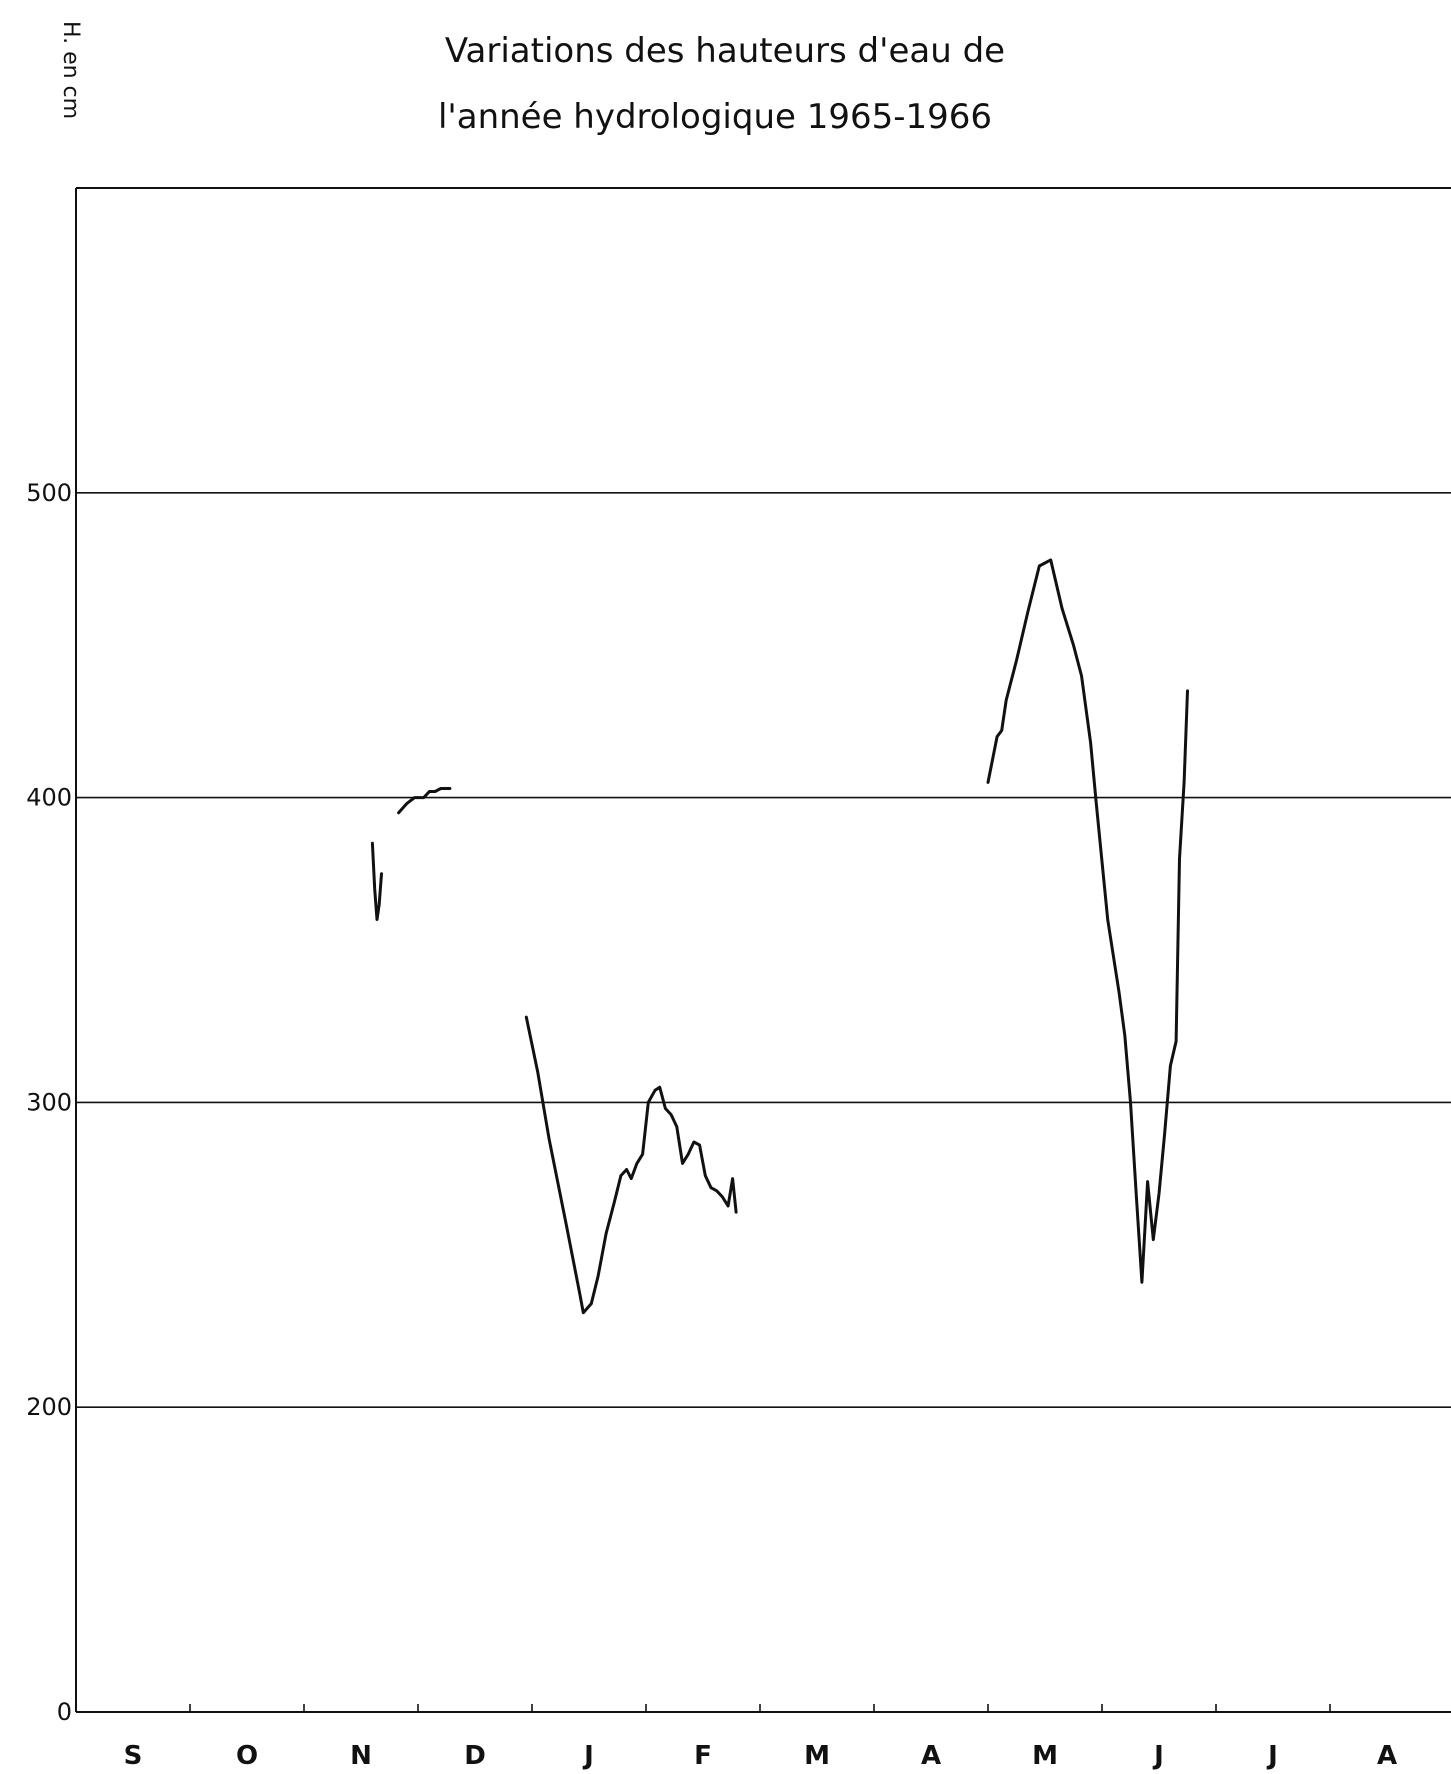  I want to click on x-tick-label-10: J, so click(1272, 1756).